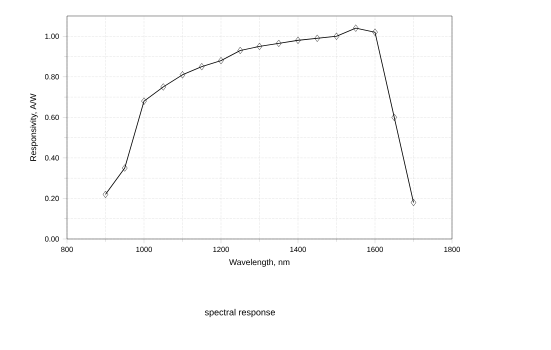 Image resolution: width=551 pixels, height=350 pixels. I want to click on x-axis-title: Wavelength, nm, so click(259, 262).